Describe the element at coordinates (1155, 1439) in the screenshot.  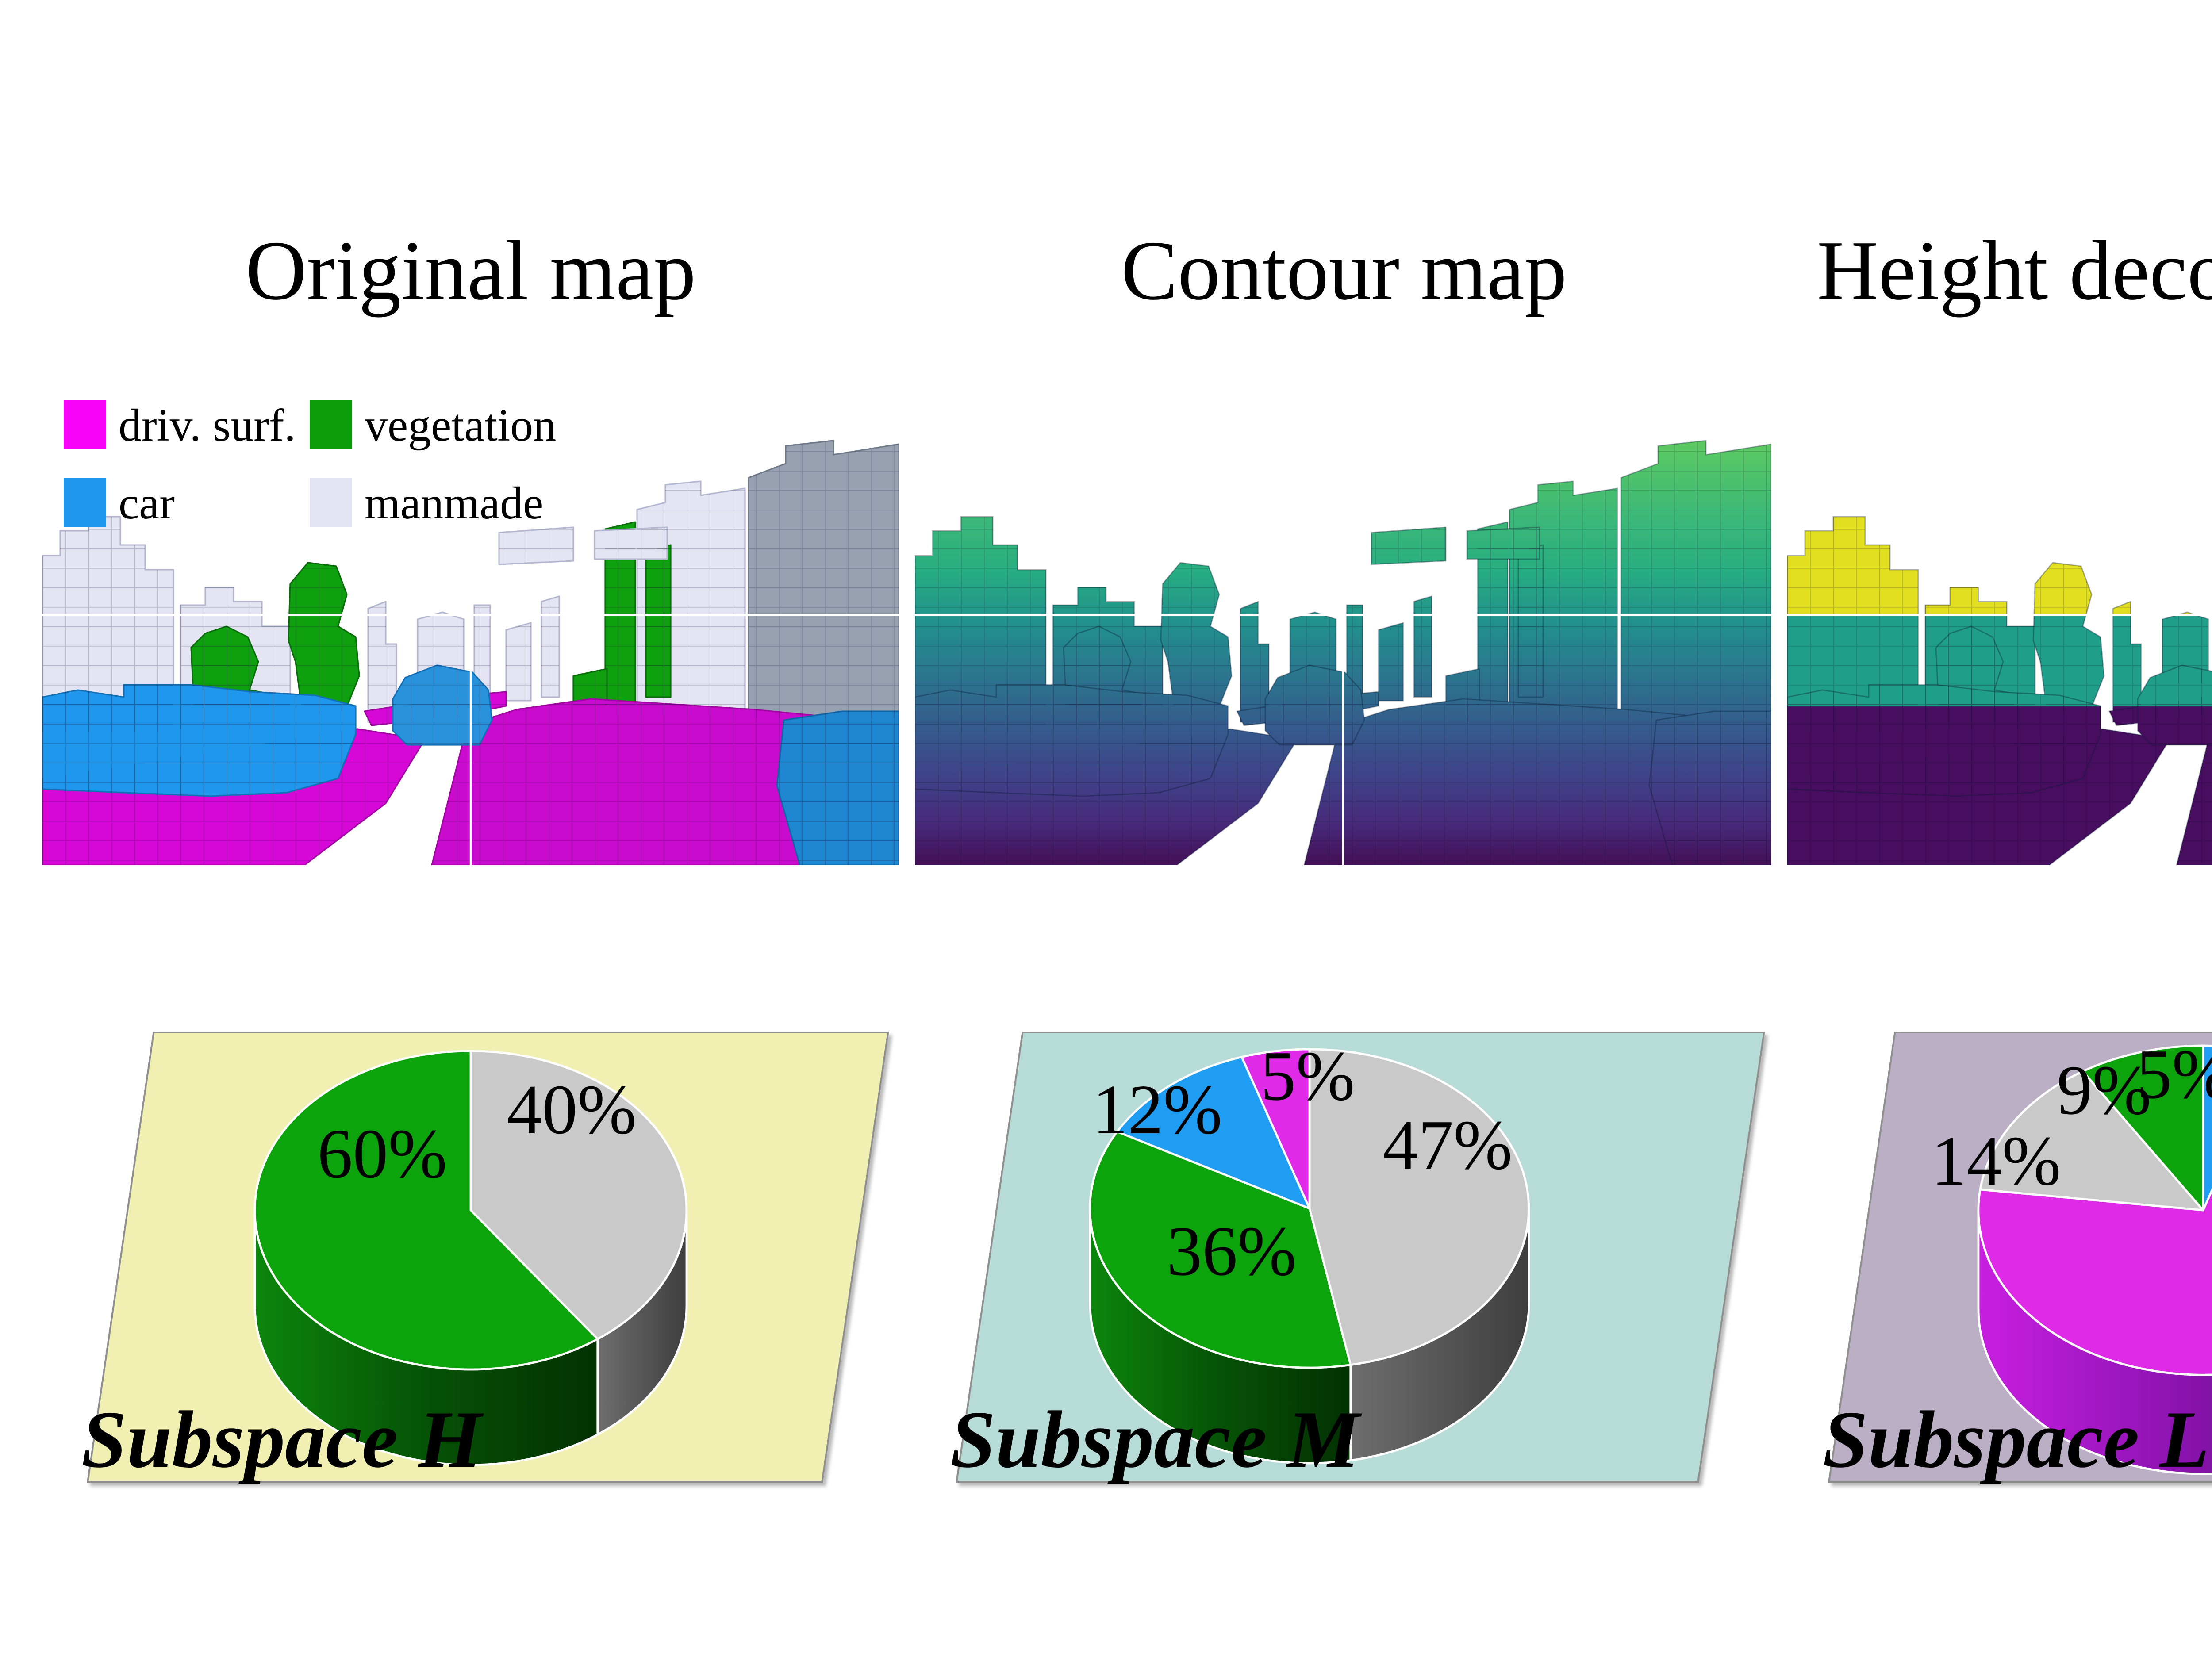
I see `subspace-m-label: Subspace M` at that location.